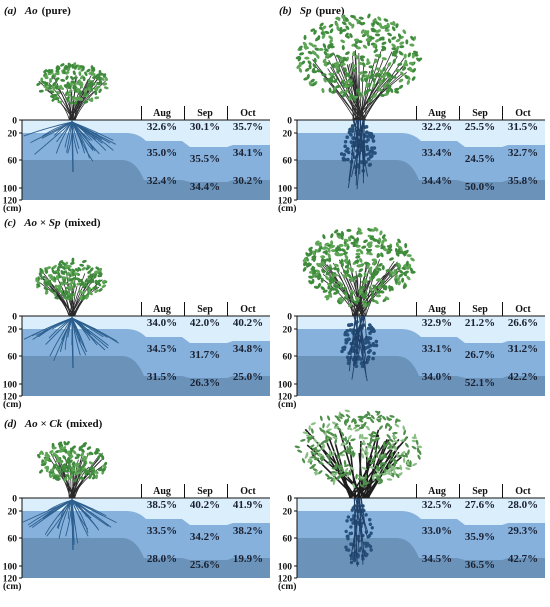 The width and height of the screenshot is (550, 607). I want to click on panel-letter: (a), so click(10, 11).